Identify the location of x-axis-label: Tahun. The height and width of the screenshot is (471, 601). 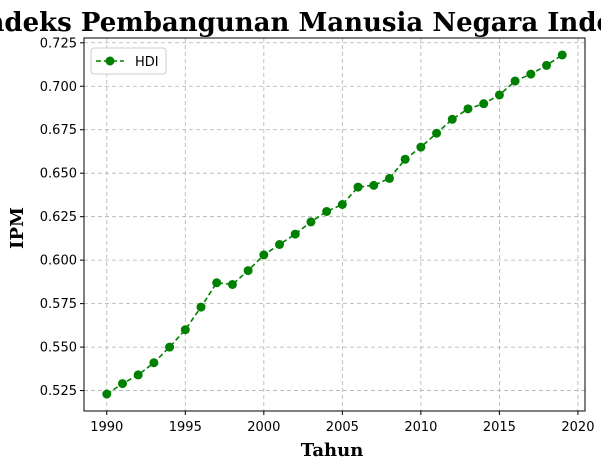
(332, 450).